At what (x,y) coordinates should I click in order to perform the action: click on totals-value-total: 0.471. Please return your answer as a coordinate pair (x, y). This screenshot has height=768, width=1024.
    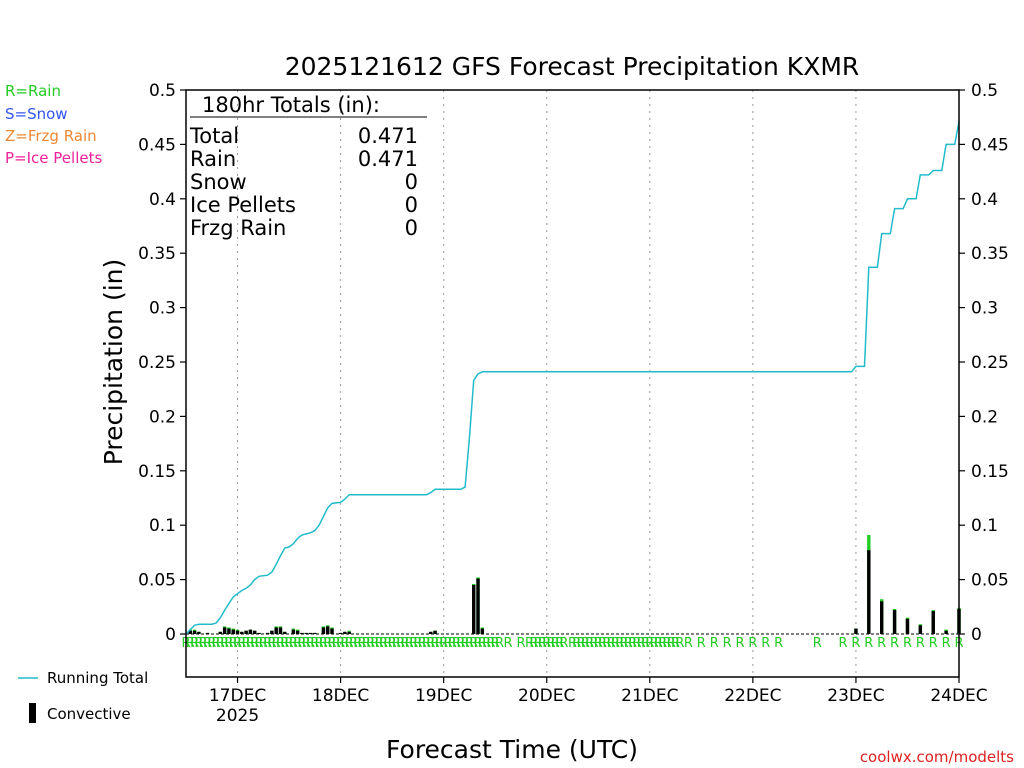
    Looking at the image, I should click on (388, 136).